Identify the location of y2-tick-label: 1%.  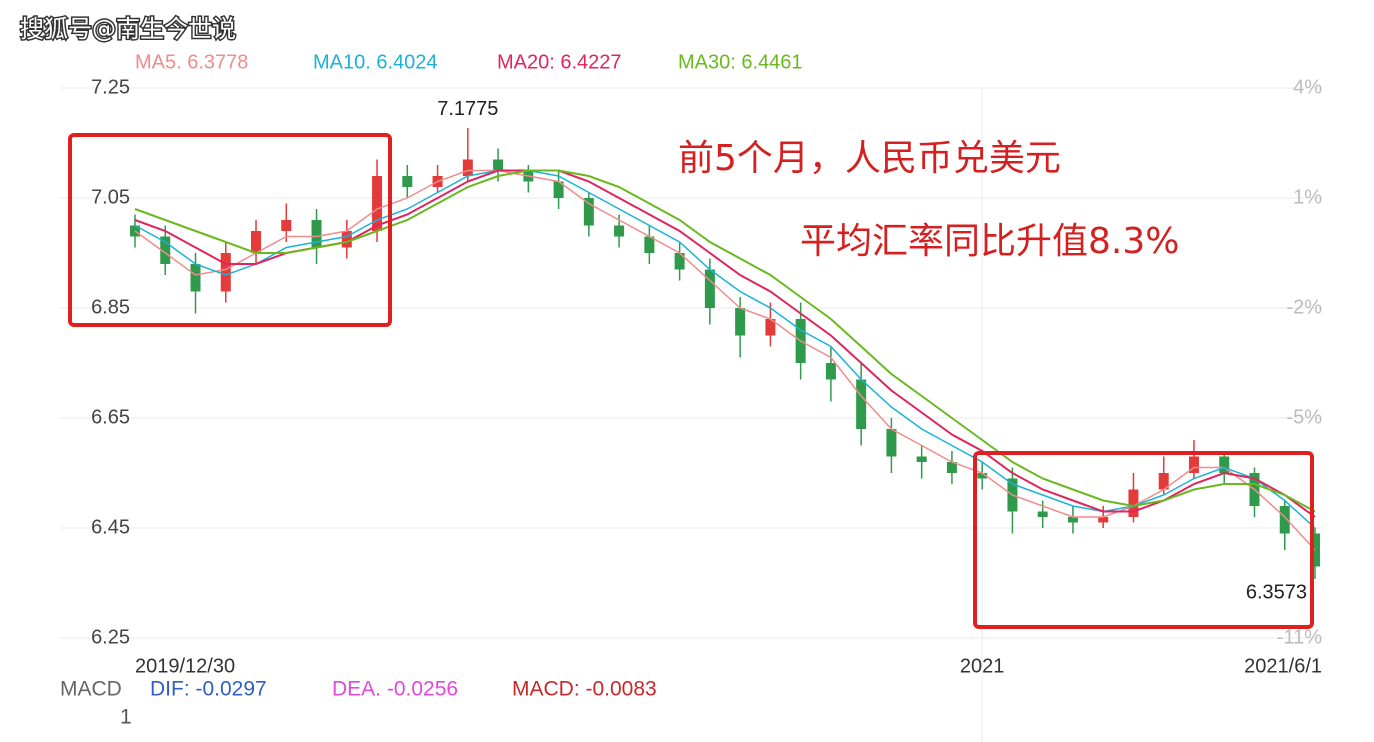
(1307, 197).